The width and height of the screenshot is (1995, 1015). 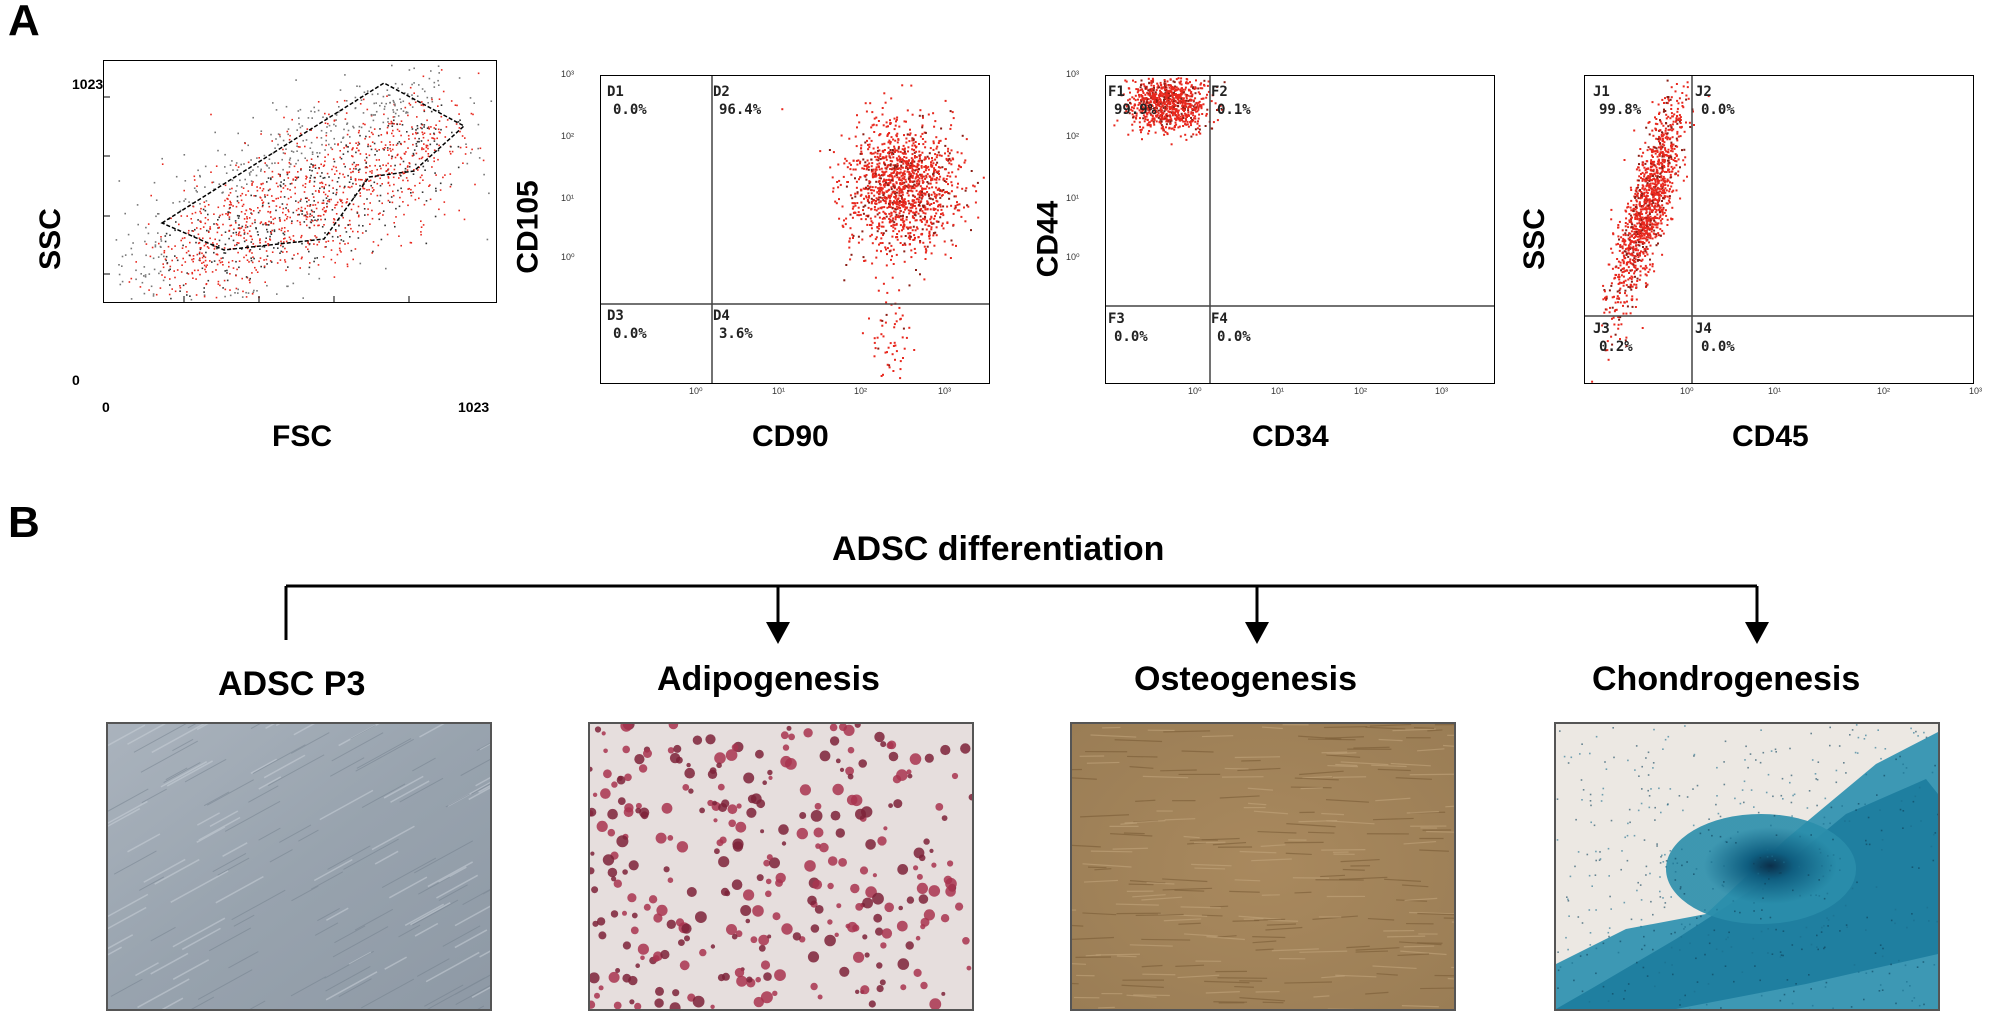 I want to click on phase-contrast-image, so click(x=299, y=866).